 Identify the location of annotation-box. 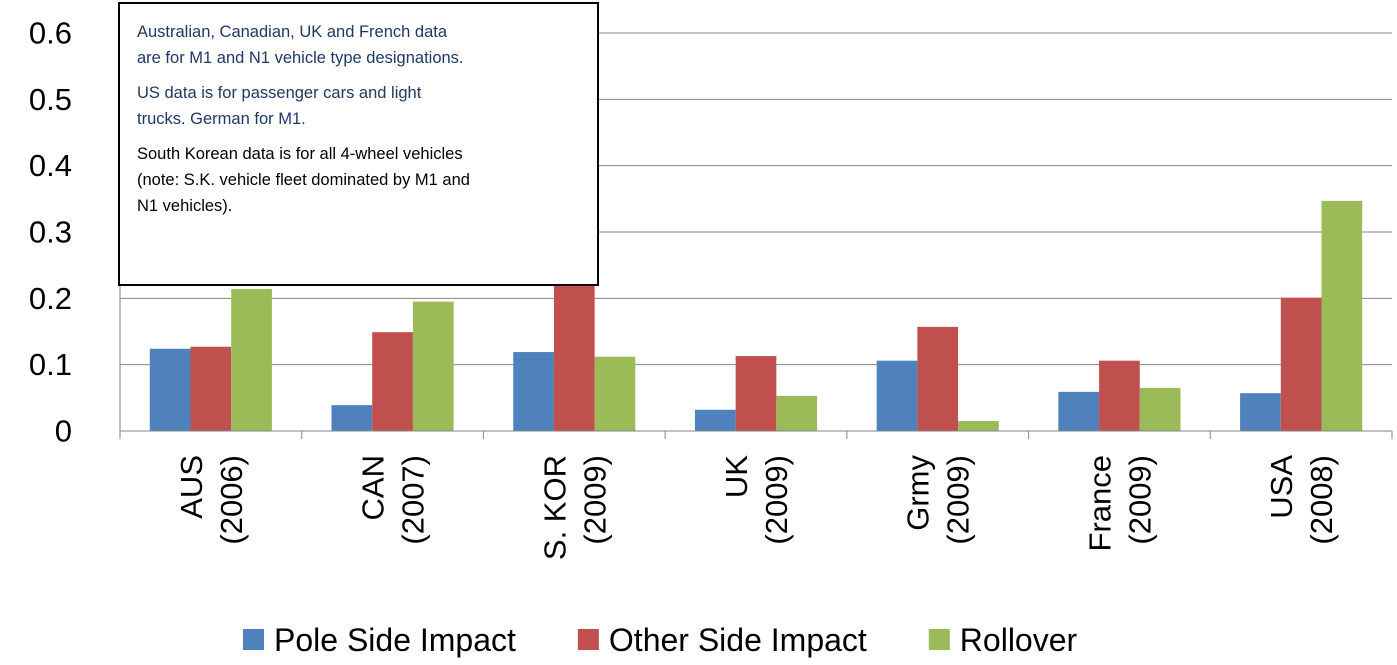
(358, 144).